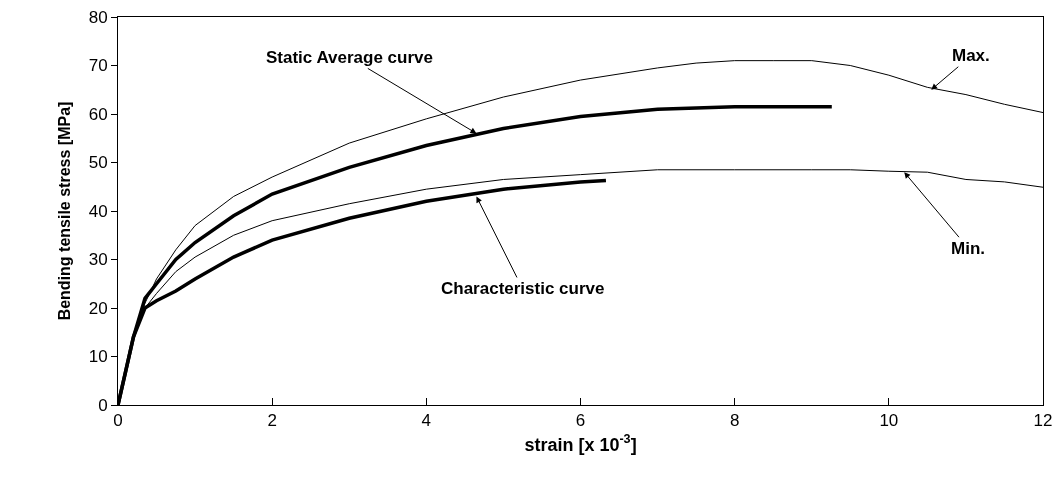 The image size is (1061, 486). Describe the element at coordinates (98, 17) in the screenshot. I see `y-tick-label: 80` at that location.